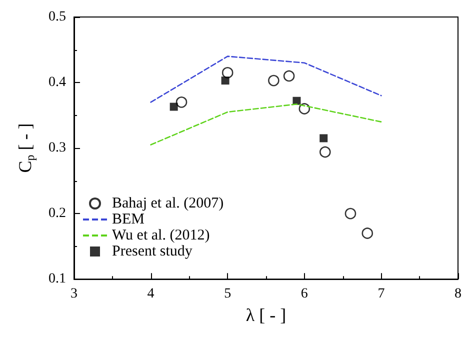 The height and width of the screenshot is (337, 474). What do you see at coordinates (266, 79) in the screenshot?
I see `line-series` at bounding box center [266, 79].